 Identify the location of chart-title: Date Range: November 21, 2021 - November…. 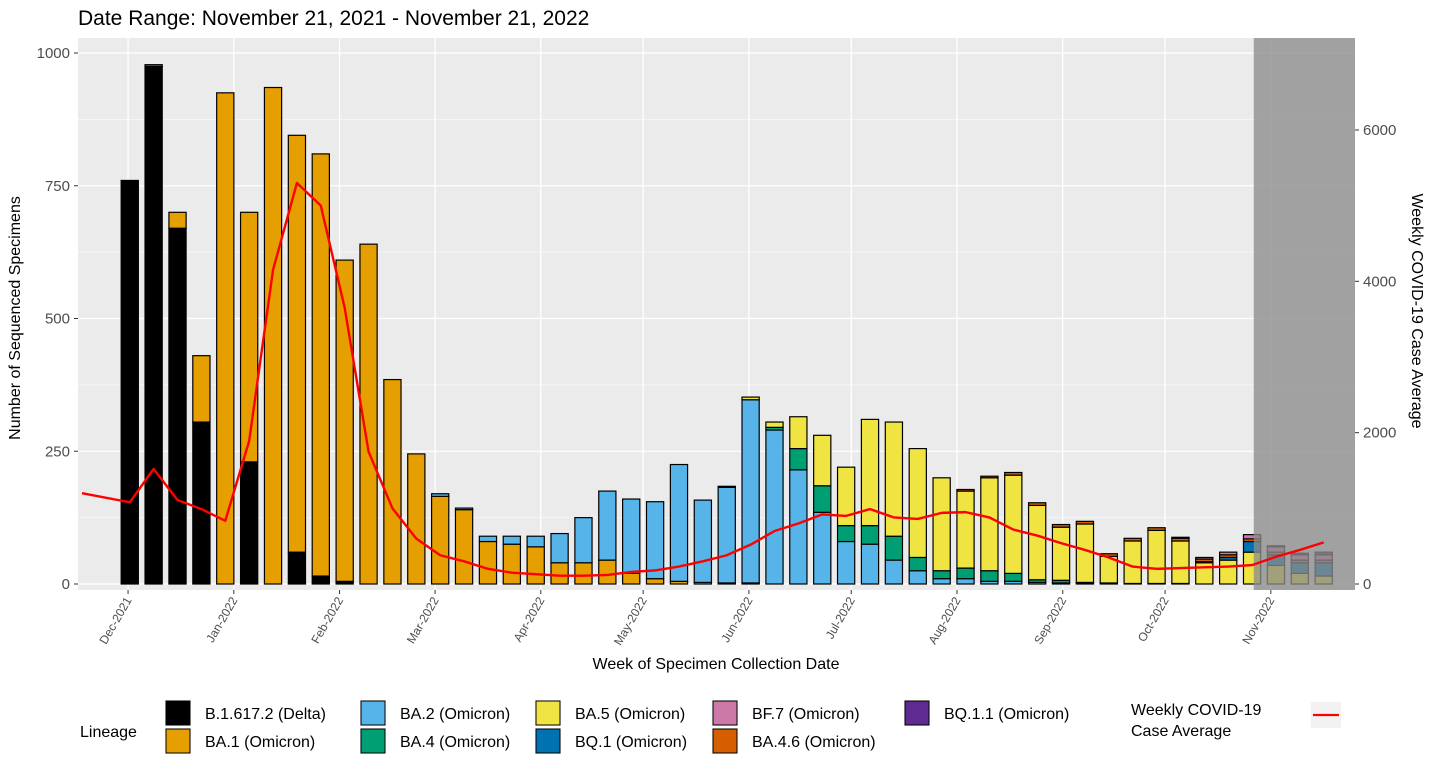
(333, 18).